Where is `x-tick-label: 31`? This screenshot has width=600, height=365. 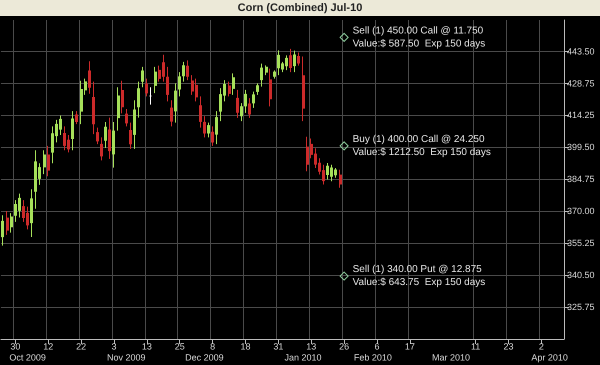
x-tick-label: 31 is located at coordinates (278, 347).